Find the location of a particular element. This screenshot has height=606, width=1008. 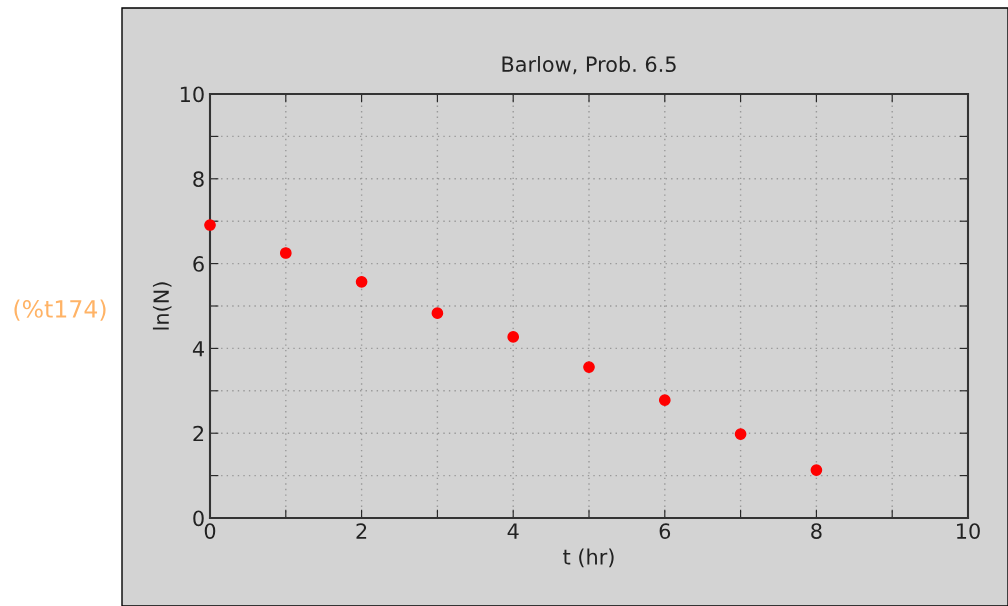

text: (%t174) is located at coordinates (60, 310).